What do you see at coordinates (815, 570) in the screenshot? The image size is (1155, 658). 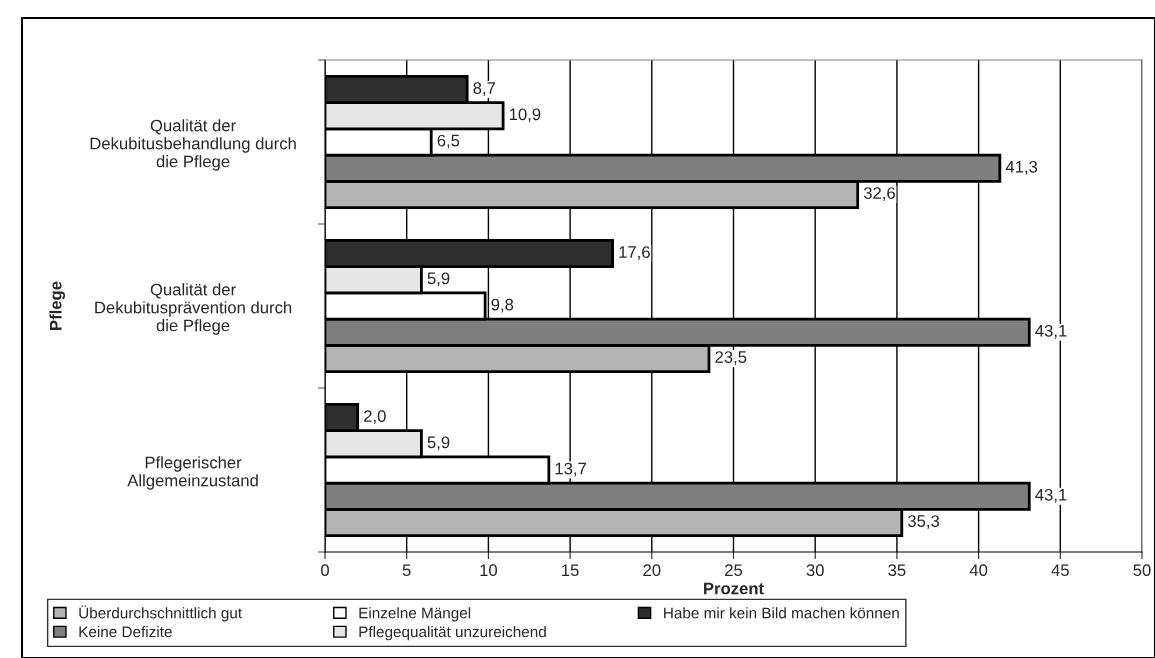 I see `x-tick-label: 30` at bounding box center [815, 570].